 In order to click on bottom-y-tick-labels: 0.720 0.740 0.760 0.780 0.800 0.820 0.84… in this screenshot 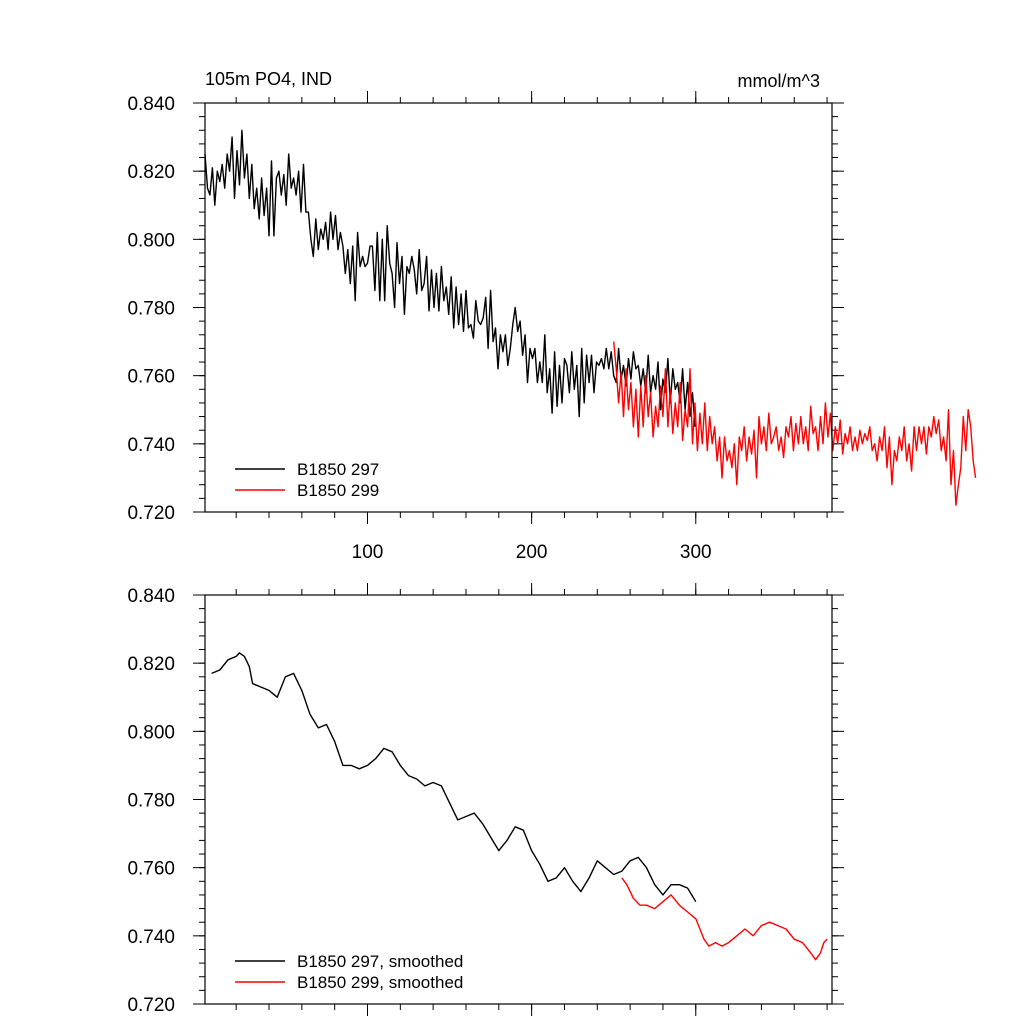, I will do `click(151, 801)`.